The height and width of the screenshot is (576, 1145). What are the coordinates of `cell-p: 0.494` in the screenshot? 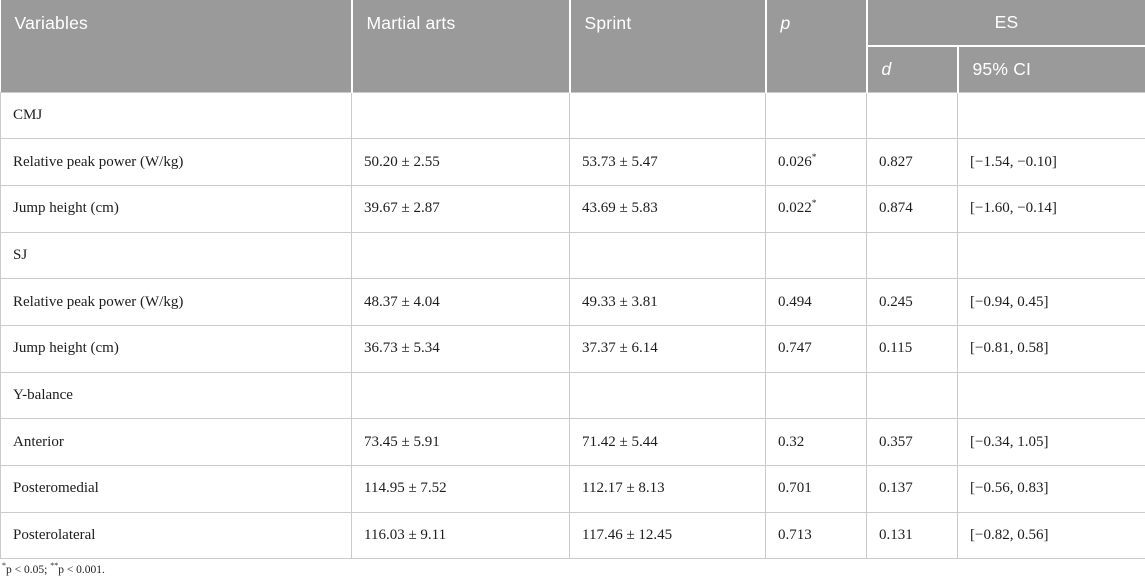 It's located at (816, 302).